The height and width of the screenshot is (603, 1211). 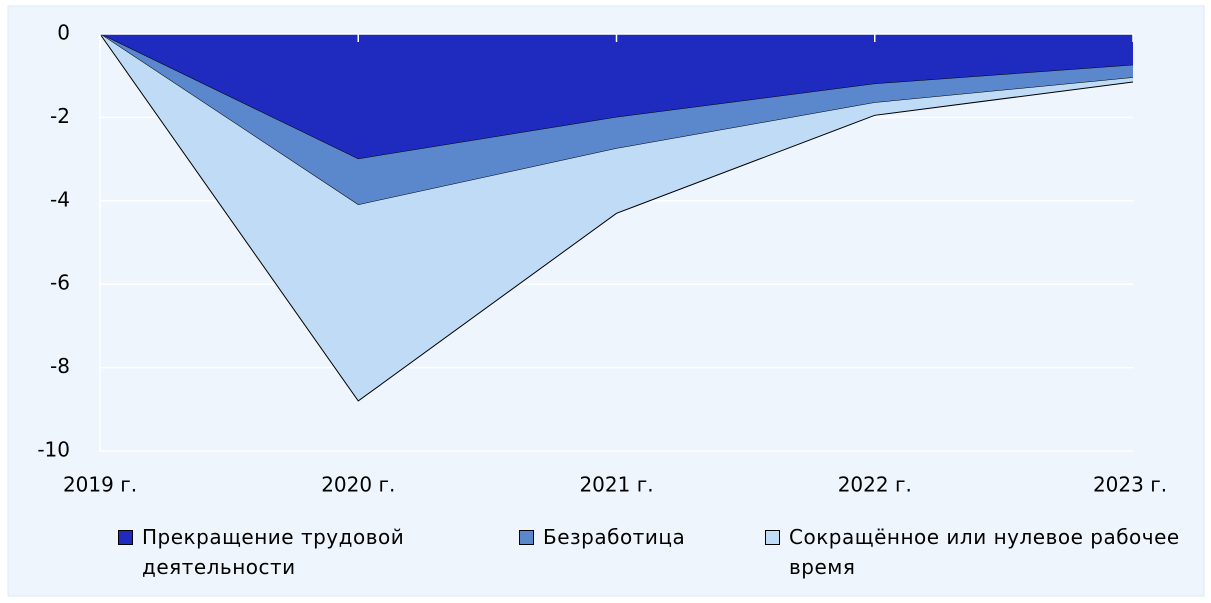 What do you see at coordinates (60, 283) in the screenshot?
I see `y-tick-label: -6` at bounding box center [60, 283].